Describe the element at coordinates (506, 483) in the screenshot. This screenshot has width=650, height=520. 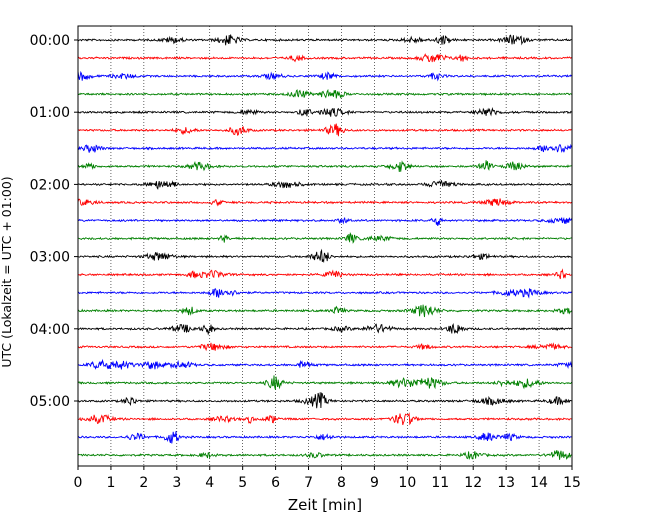
I see `x-tick-label-13: 13` at that location.